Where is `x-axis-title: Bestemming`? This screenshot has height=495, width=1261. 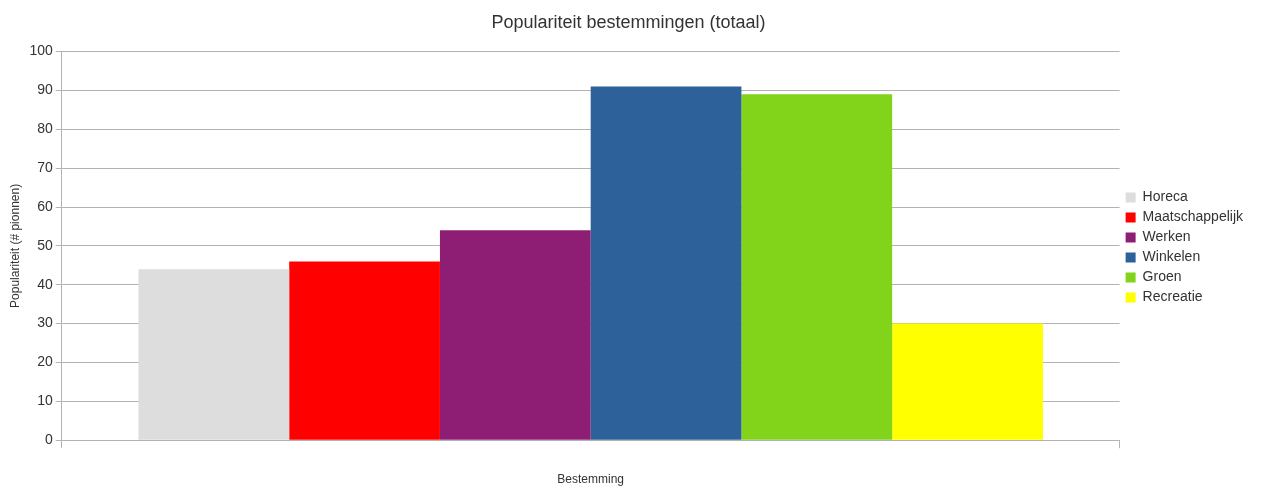
x-axis-title: Bestemming is located at coordinates (591, 479).